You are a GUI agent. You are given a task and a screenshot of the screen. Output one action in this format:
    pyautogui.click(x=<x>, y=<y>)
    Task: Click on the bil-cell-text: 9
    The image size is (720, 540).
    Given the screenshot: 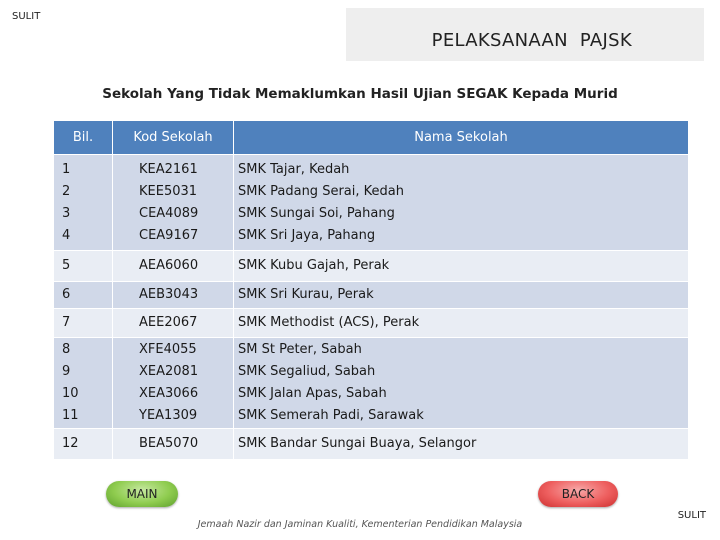 What is the action you would take?
    pyautogui.click(x=66, y=371)
    